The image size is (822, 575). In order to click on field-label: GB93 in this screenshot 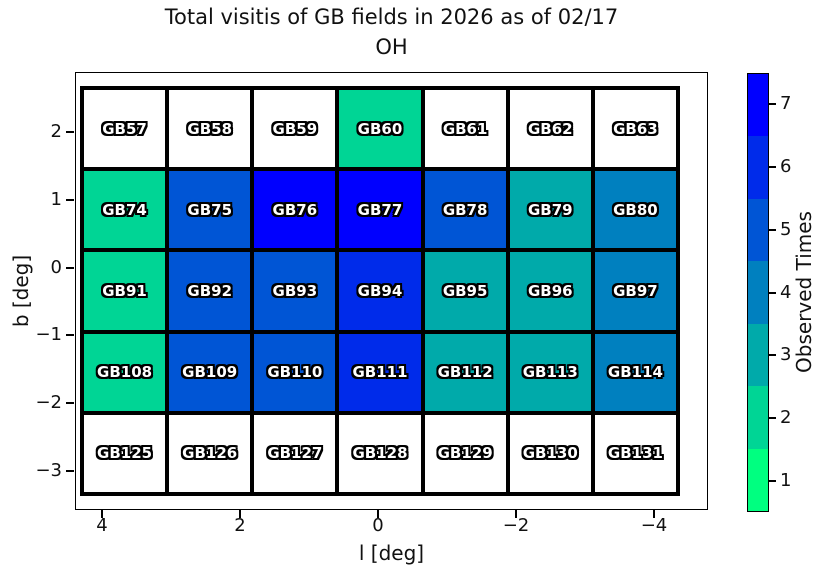, I will do `click(295, 290)`.